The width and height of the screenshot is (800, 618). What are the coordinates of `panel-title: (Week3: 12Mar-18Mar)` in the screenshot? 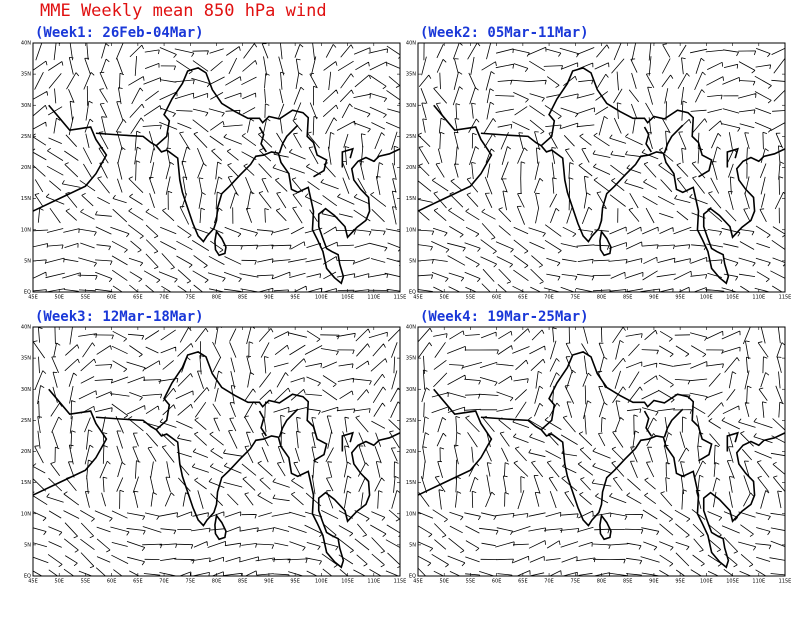 It's located at (119, 317).